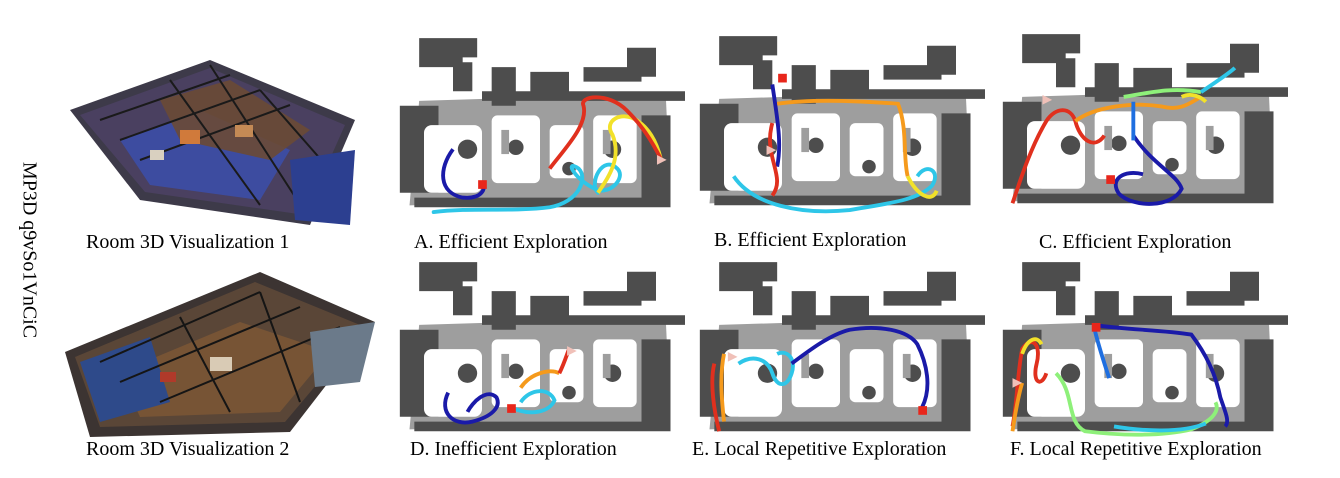  Describe the element at coordinates (187, 242) in the screenshot. I see `render-caption-1: Room 3D Visualization 1` at that location.